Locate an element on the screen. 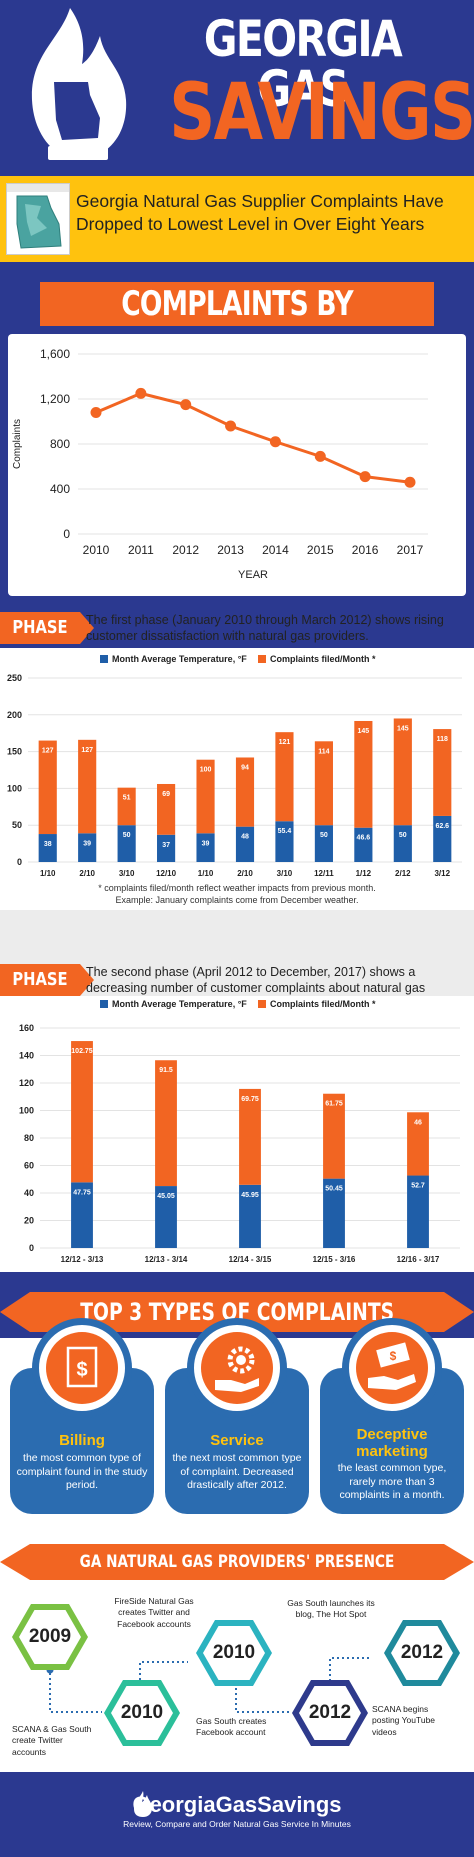 Image resolution: width=474 pixels, height=1857 pixels. bar-value-label: 118 is located at coordinates (442, 739).